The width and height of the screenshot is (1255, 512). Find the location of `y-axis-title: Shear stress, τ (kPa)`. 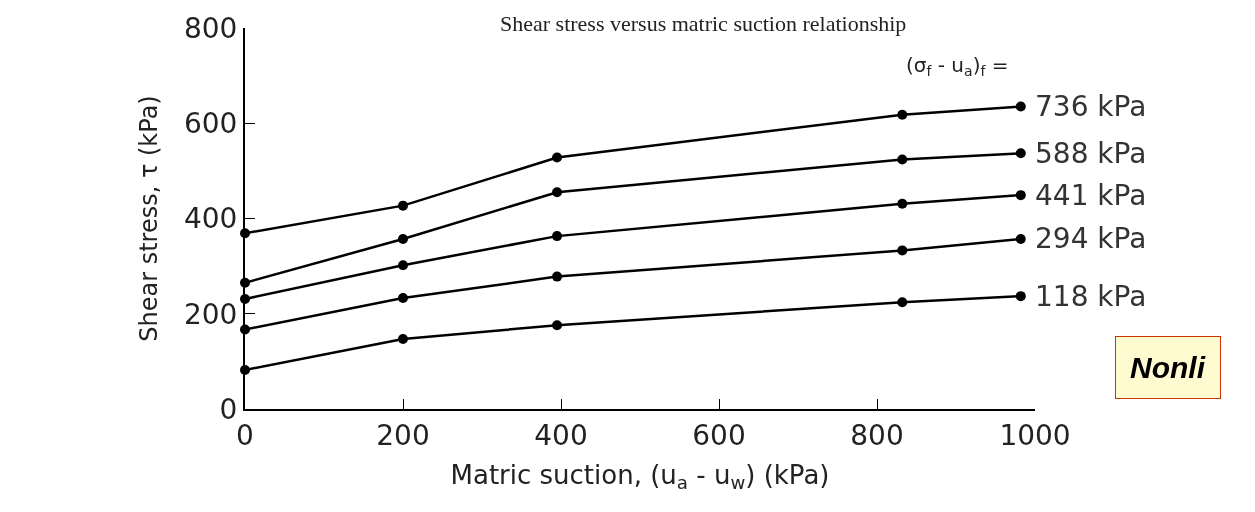

y-axis-title: Shear stress, τ (kPa) is located at coordinates (148, 218).